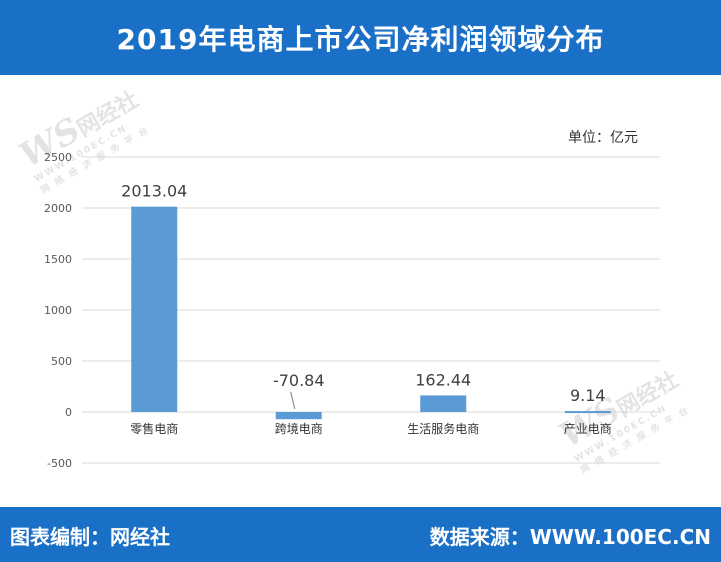  I want to click on footer-credit: 图表编制：网经社, so click(90, 537).